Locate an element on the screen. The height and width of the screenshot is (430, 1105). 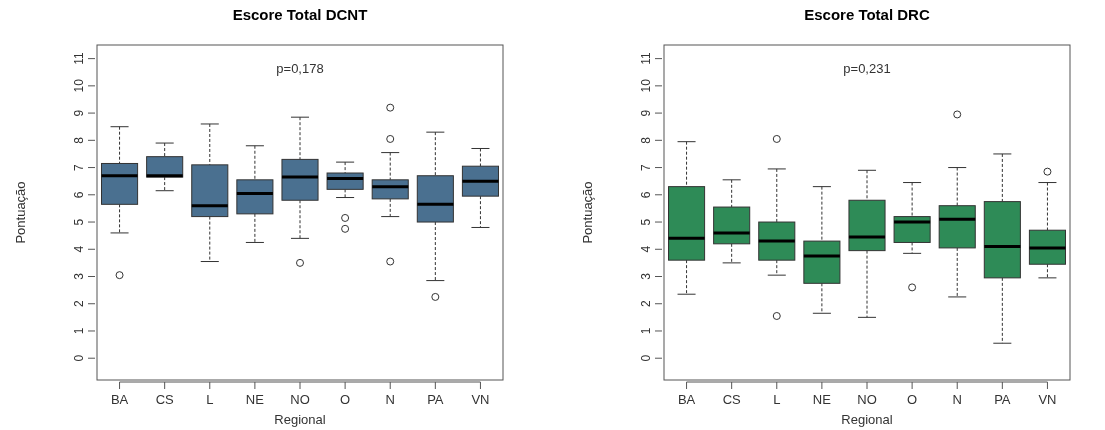
chart-title: Escore Total DCNT is located at coordinates (300, 14).